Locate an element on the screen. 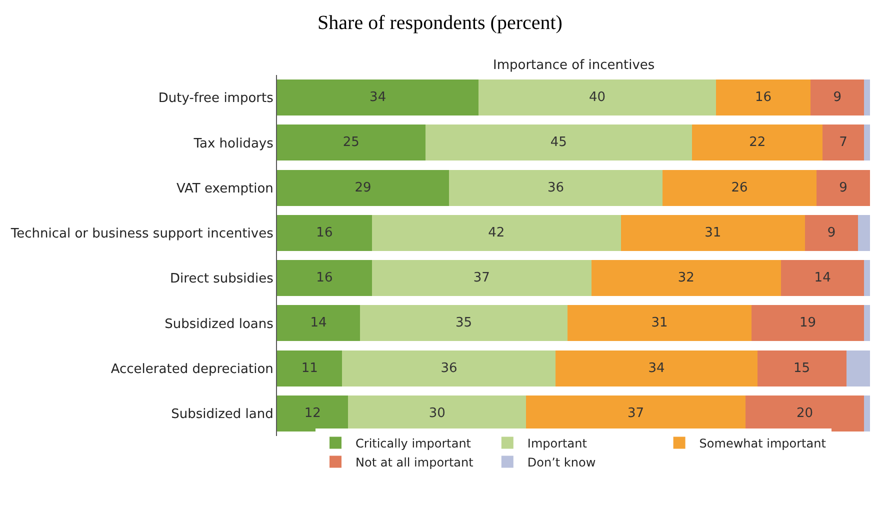 The width and height of the screenshot is (880, 505). data-label: 30 is located at coordinates (437, 413).